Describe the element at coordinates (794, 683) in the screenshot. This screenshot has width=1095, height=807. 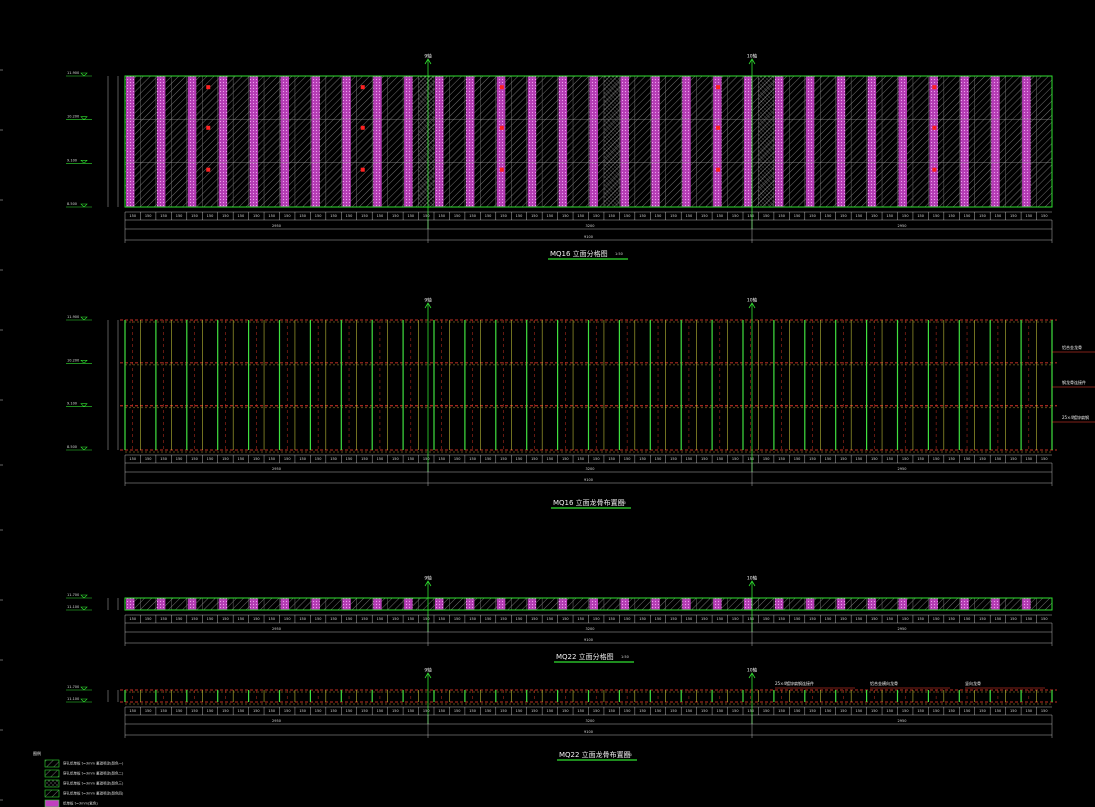
I see `callout-note: 25×4镀锌扁钢连接件` at that location.